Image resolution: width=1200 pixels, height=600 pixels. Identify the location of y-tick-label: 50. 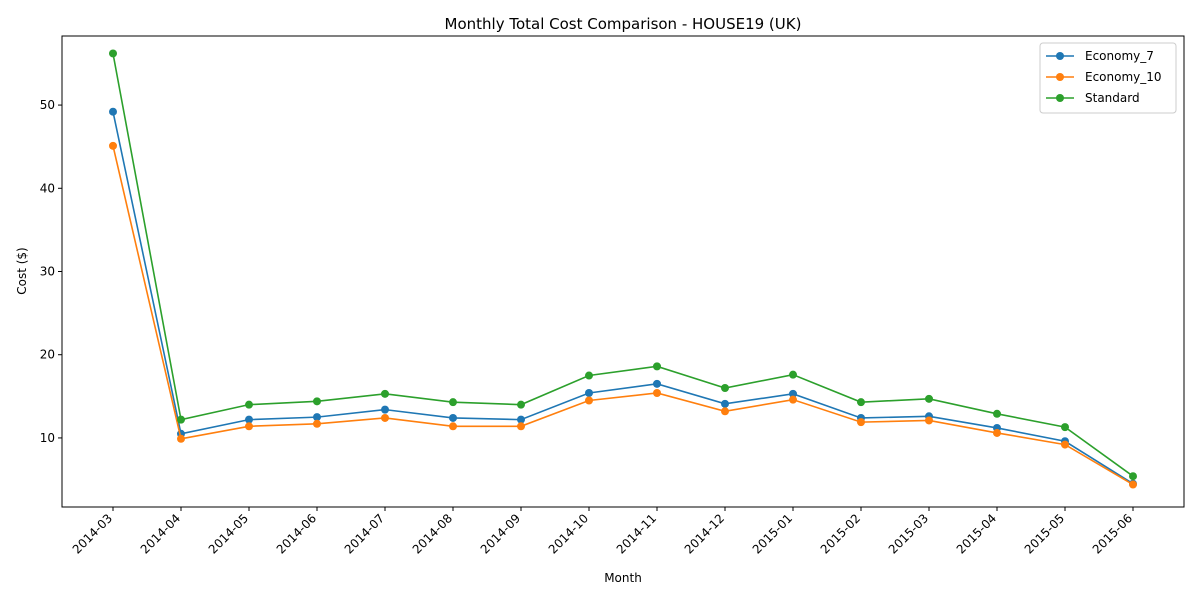
(47, 105).